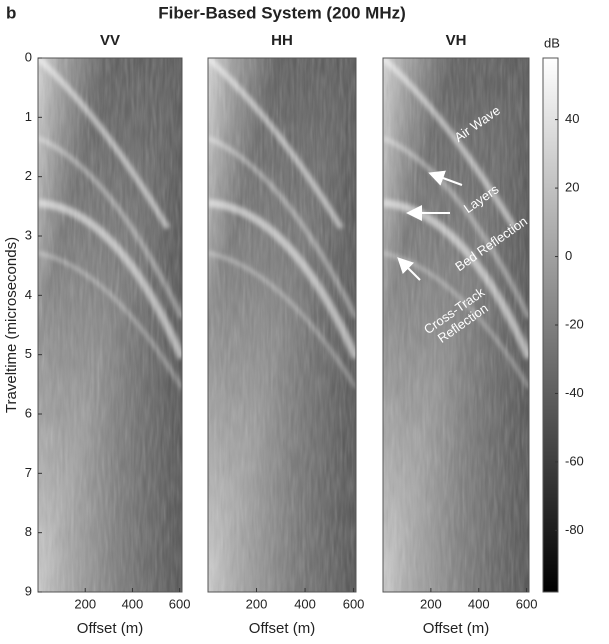 The image size is (609, 644). I want to click on y-tick-label: 5, so click(28, 353).